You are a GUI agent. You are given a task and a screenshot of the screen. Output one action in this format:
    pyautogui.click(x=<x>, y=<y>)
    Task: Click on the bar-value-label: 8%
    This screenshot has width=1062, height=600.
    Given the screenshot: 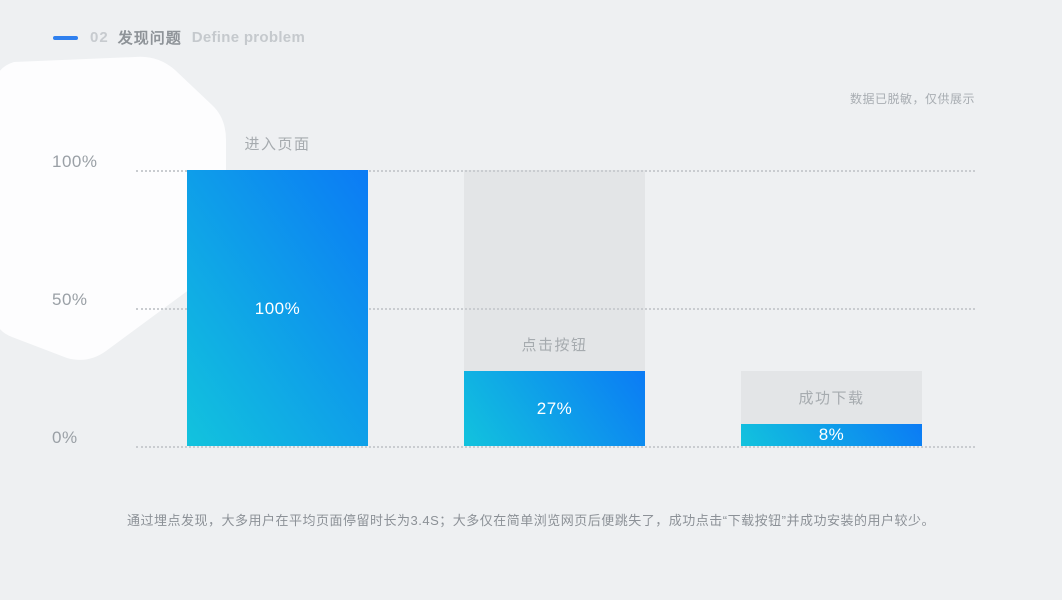 What is the action you would take?
    pyautogui.click(x=831, y=435)
    